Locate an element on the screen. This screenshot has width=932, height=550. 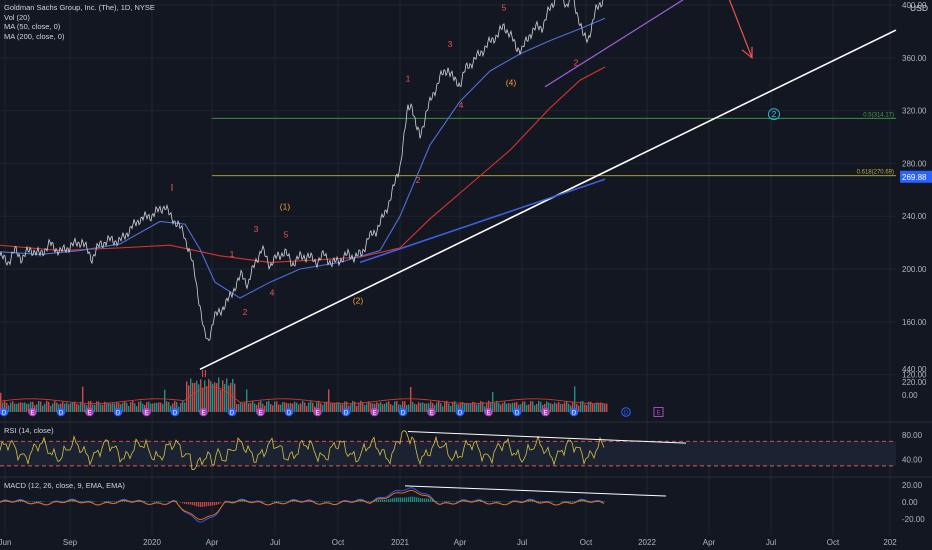
currency-label: USD is located at coordinates (919, 8).